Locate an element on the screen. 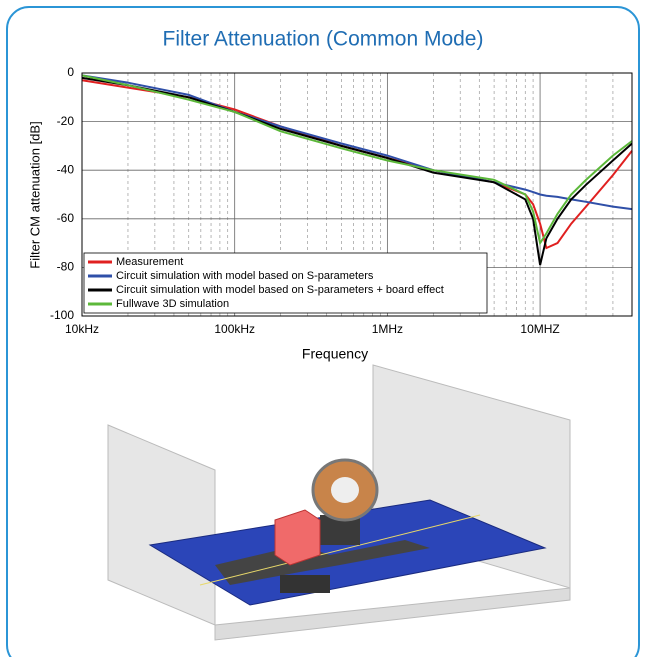 This screenshot has height=662, width=647. chart-title: Filter Attenuation (Common Mode) is located at coordinates (323, 39).